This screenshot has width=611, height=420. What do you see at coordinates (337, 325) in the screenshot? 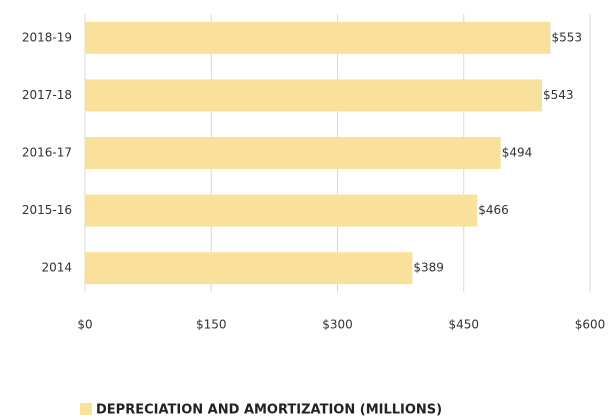
I see `x-tick-label: $300` at bounding box center [337, 325].